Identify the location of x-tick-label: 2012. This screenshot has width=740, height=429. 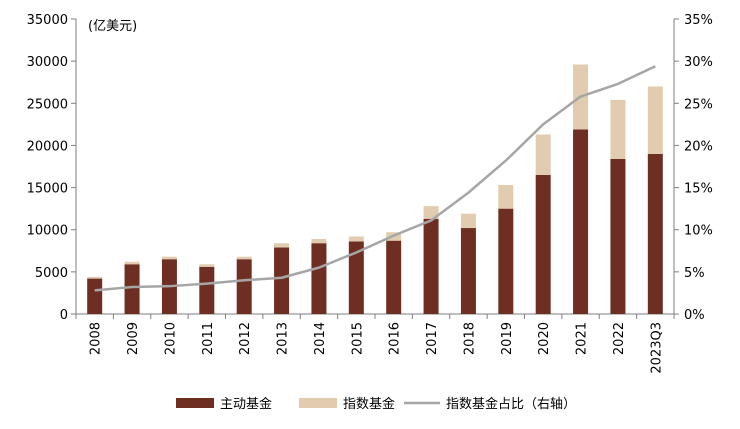
(245, 338).